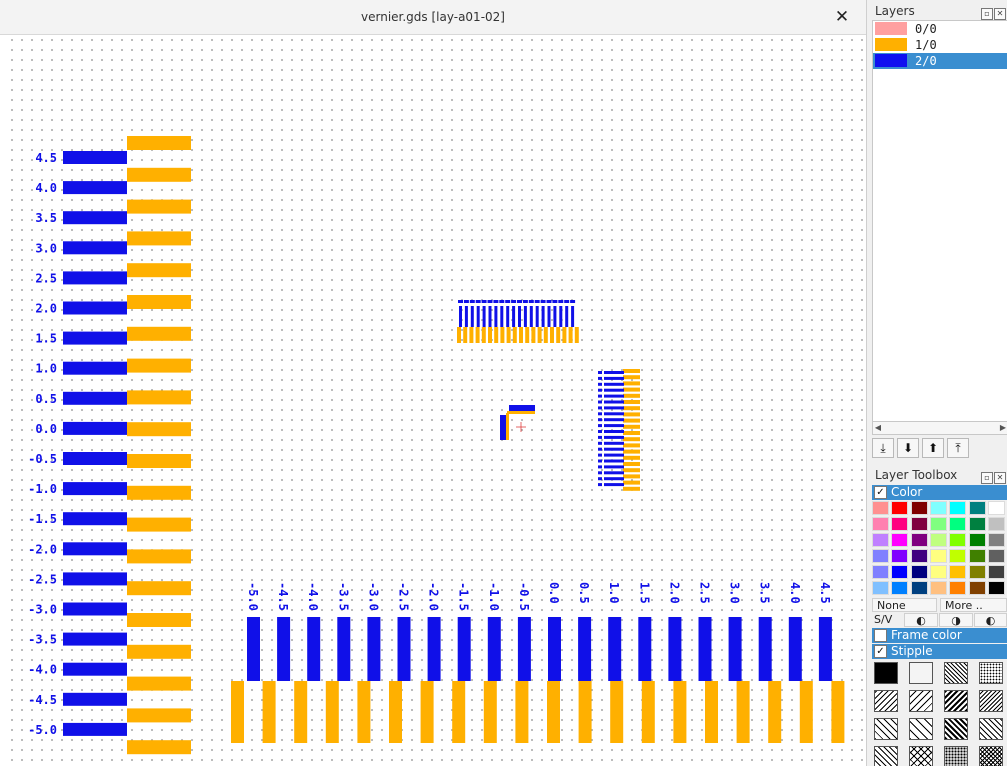 The image size is (1007, 766). I want to click on vernier-bottom-label: -0.5, so click(524, 596).